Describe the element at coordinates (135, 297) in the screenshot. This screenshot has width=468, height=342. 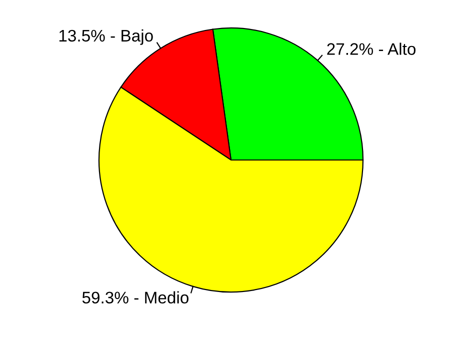
I see `slice-label: 59.3% - Medio` at that location.